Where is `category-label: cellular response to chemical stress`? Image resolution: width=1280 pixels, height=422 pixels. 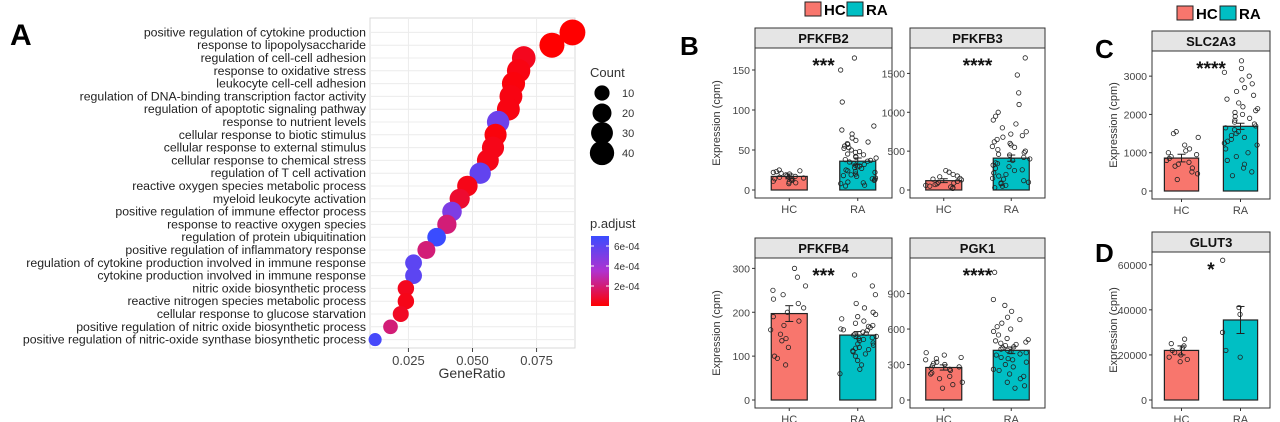
category-label: cellular response to chemical stress is located at coordinates (268, 160).